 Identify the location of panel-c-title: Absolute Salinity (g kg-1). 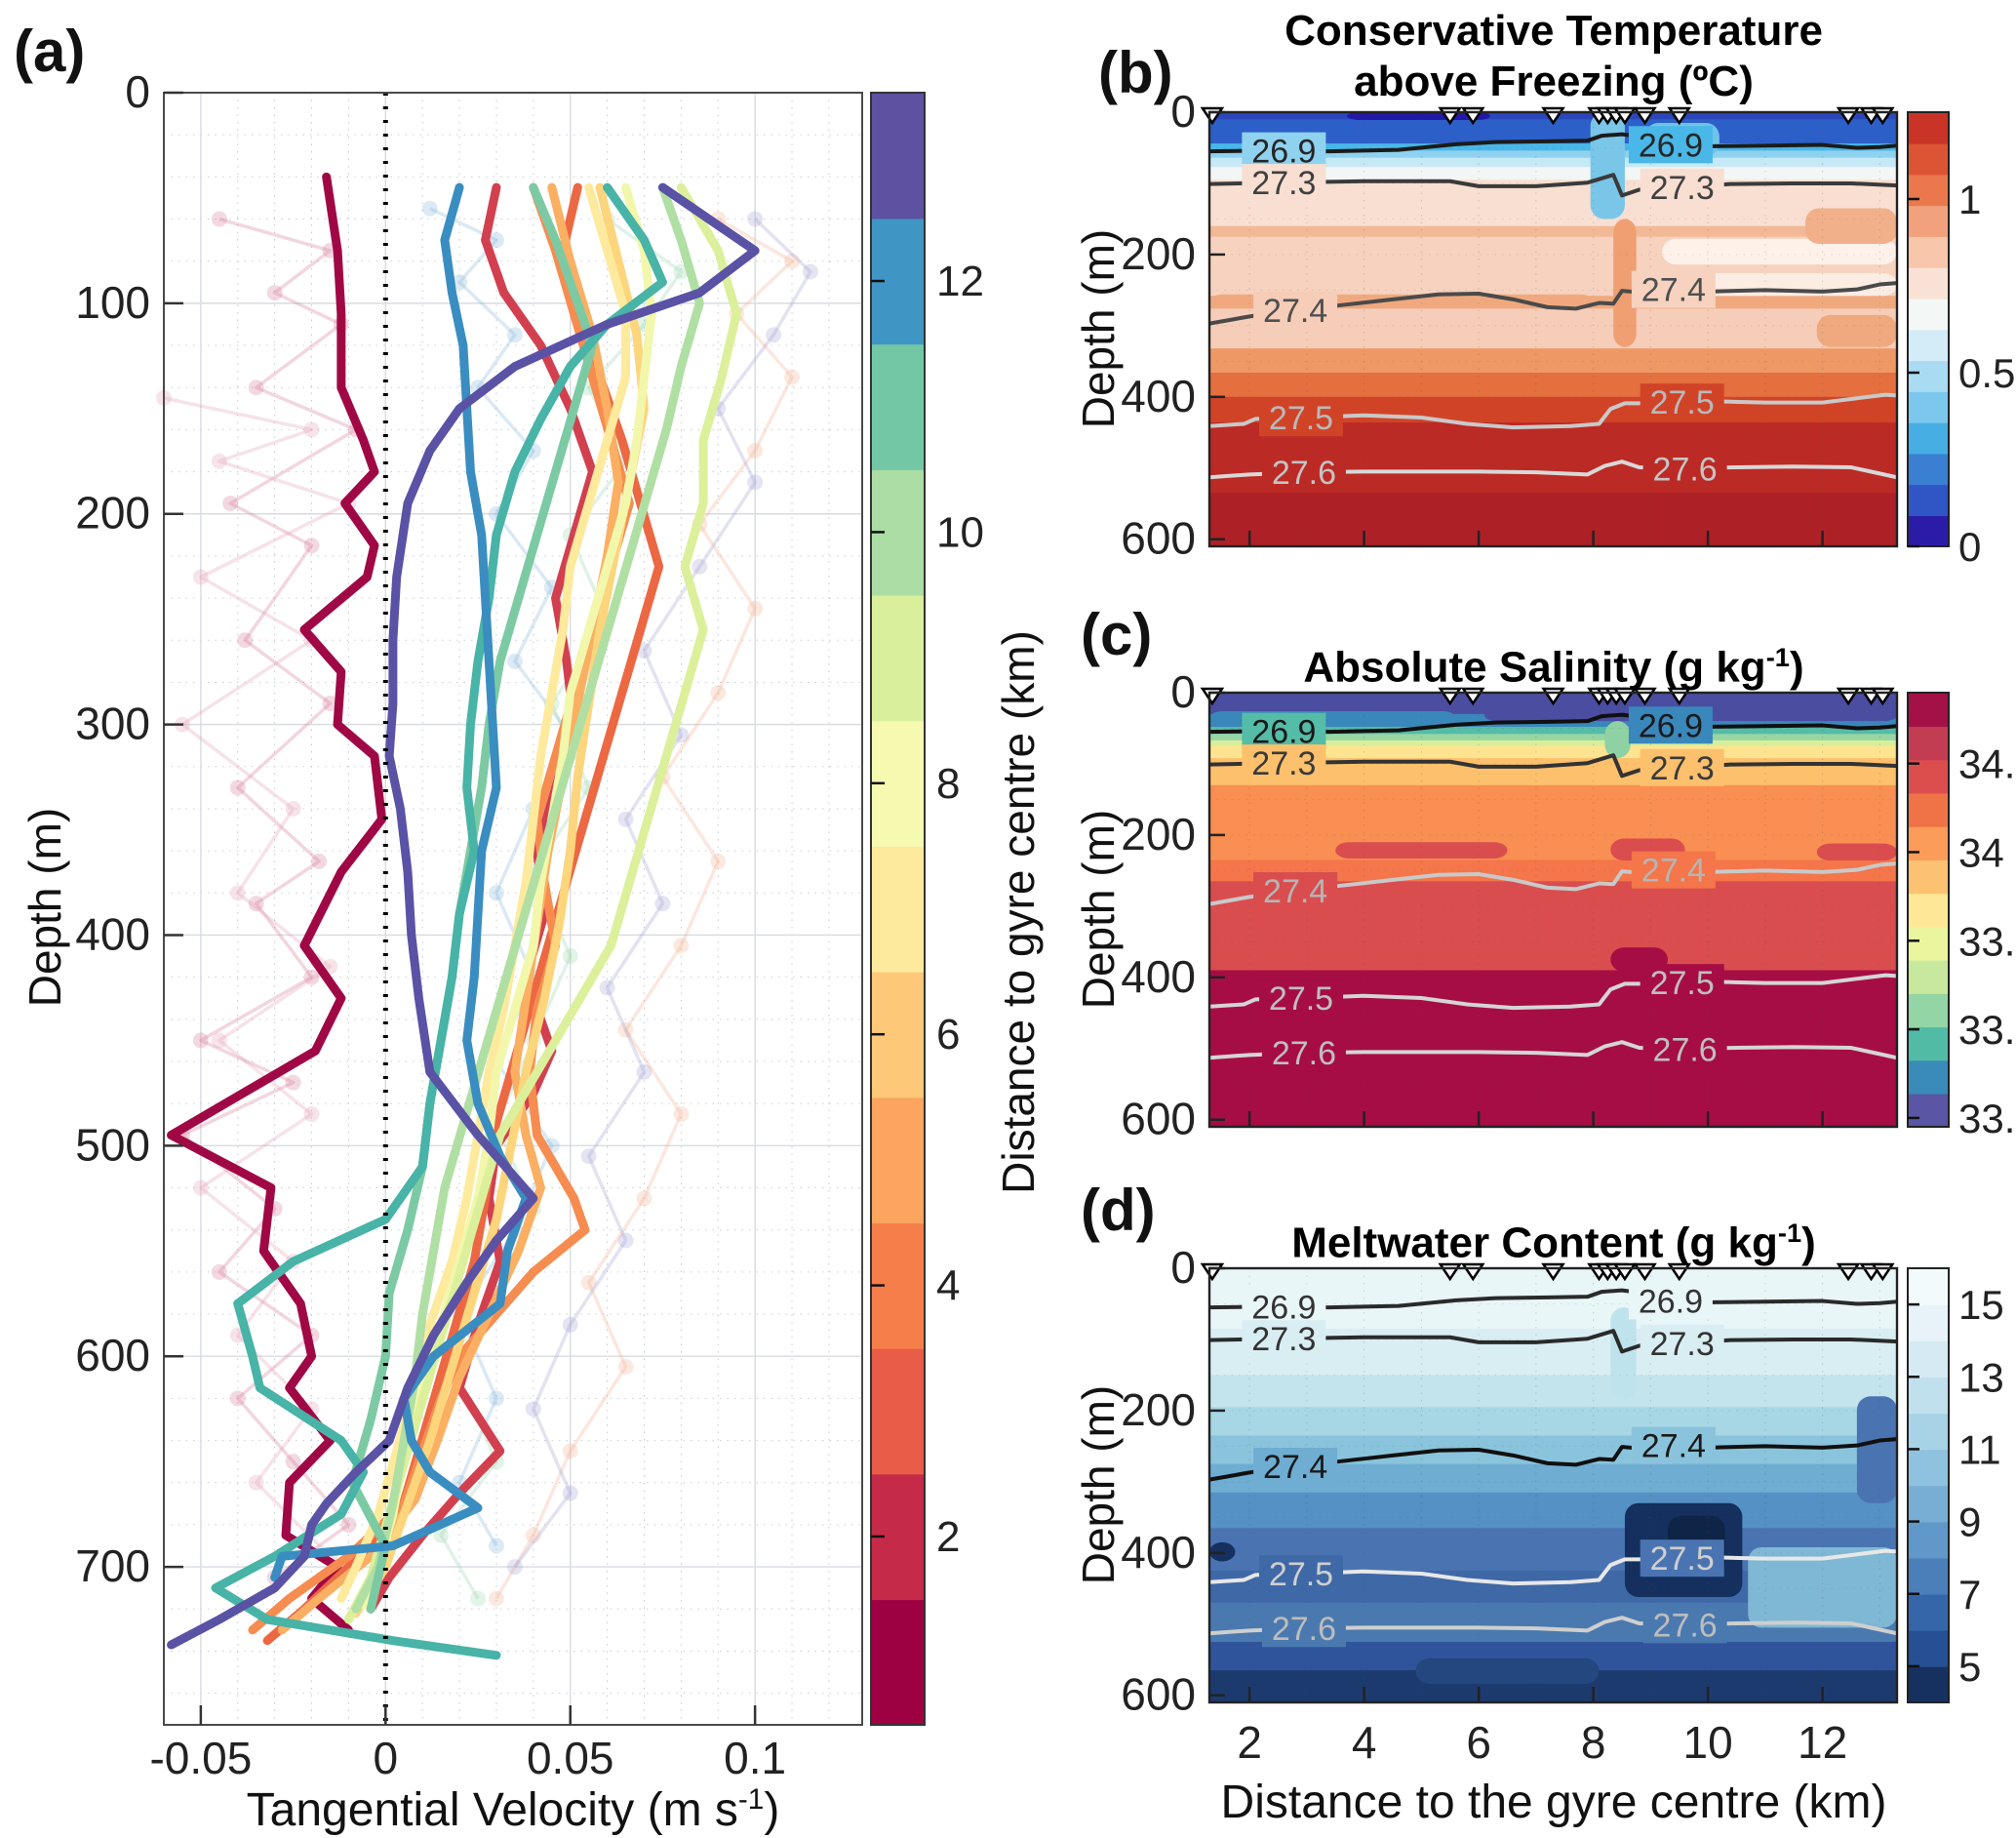
(1553, 667).